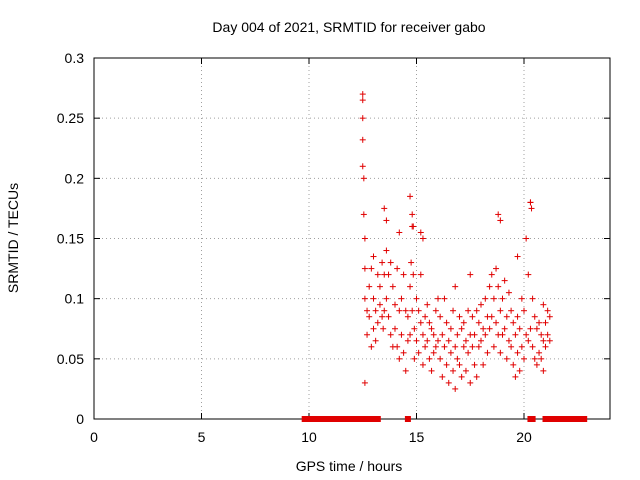 This screenshot has height=480, width=640. I want to click on y-tick-label: 0.15, so click(70, 239).